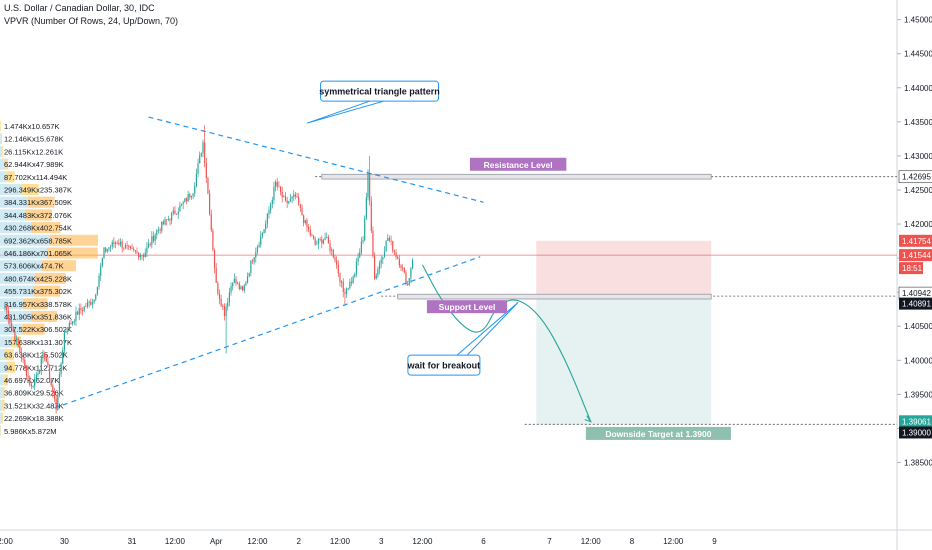 The width and height of the screenshot is (932, 550). I want to click on volume-row-label: 63.638Kx125.502K, so click(36, 355).